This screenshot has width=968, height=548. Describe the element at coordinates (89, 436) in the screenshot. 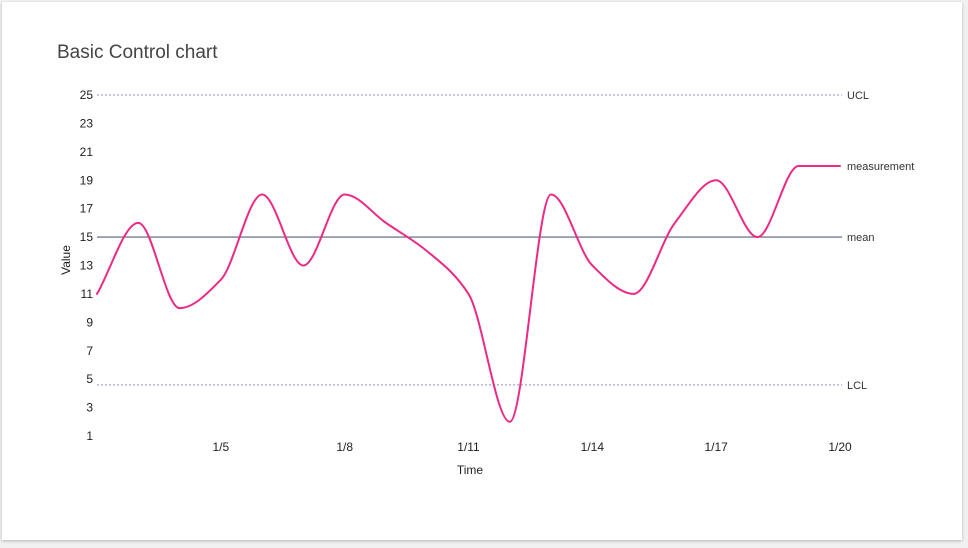

I see `y-tick-label-1: 1` at that location.